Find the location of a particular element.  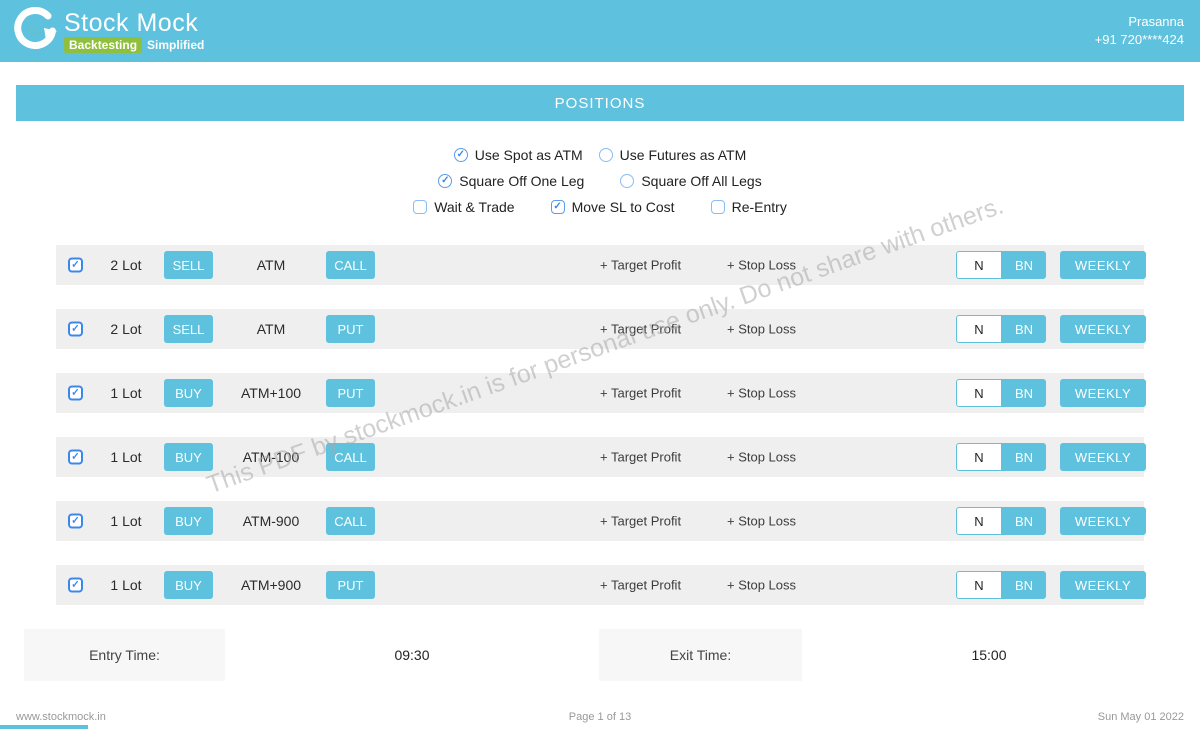

square-off-one-leg-checkbox: ✓ is located at coordinates (445, 181).